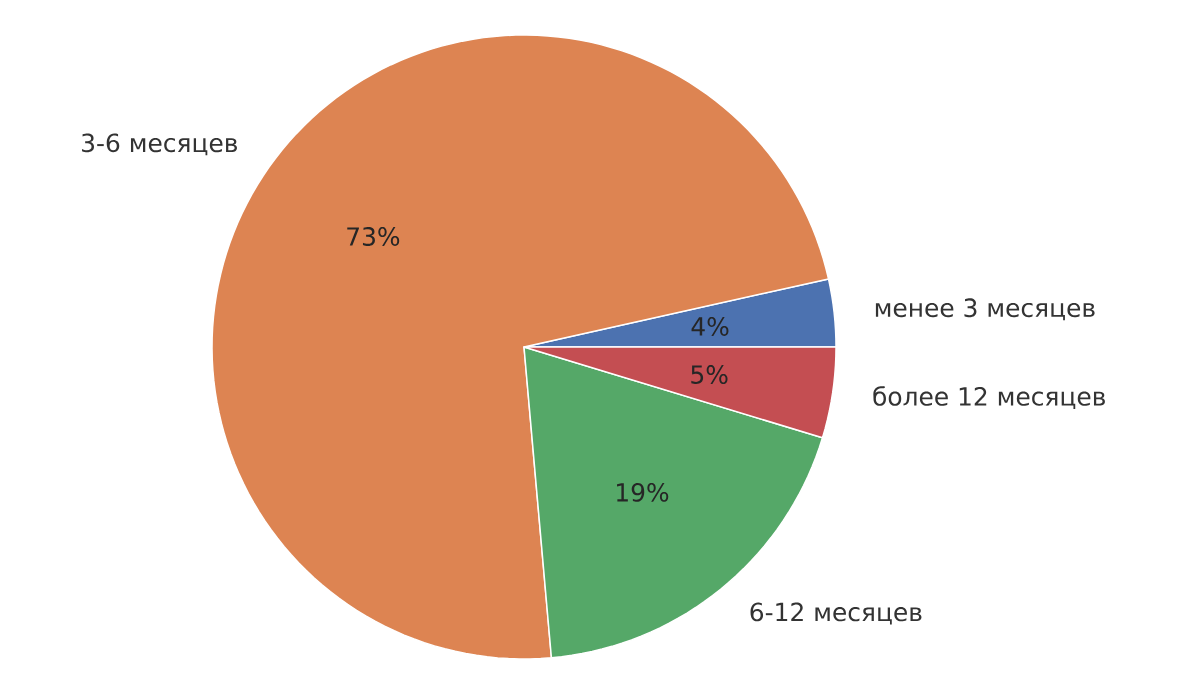 This screenshot has width=1178, height=684. Describe the element at coordinates (643, 492) in the screenshot. I see `data-label: 19%` at that location.